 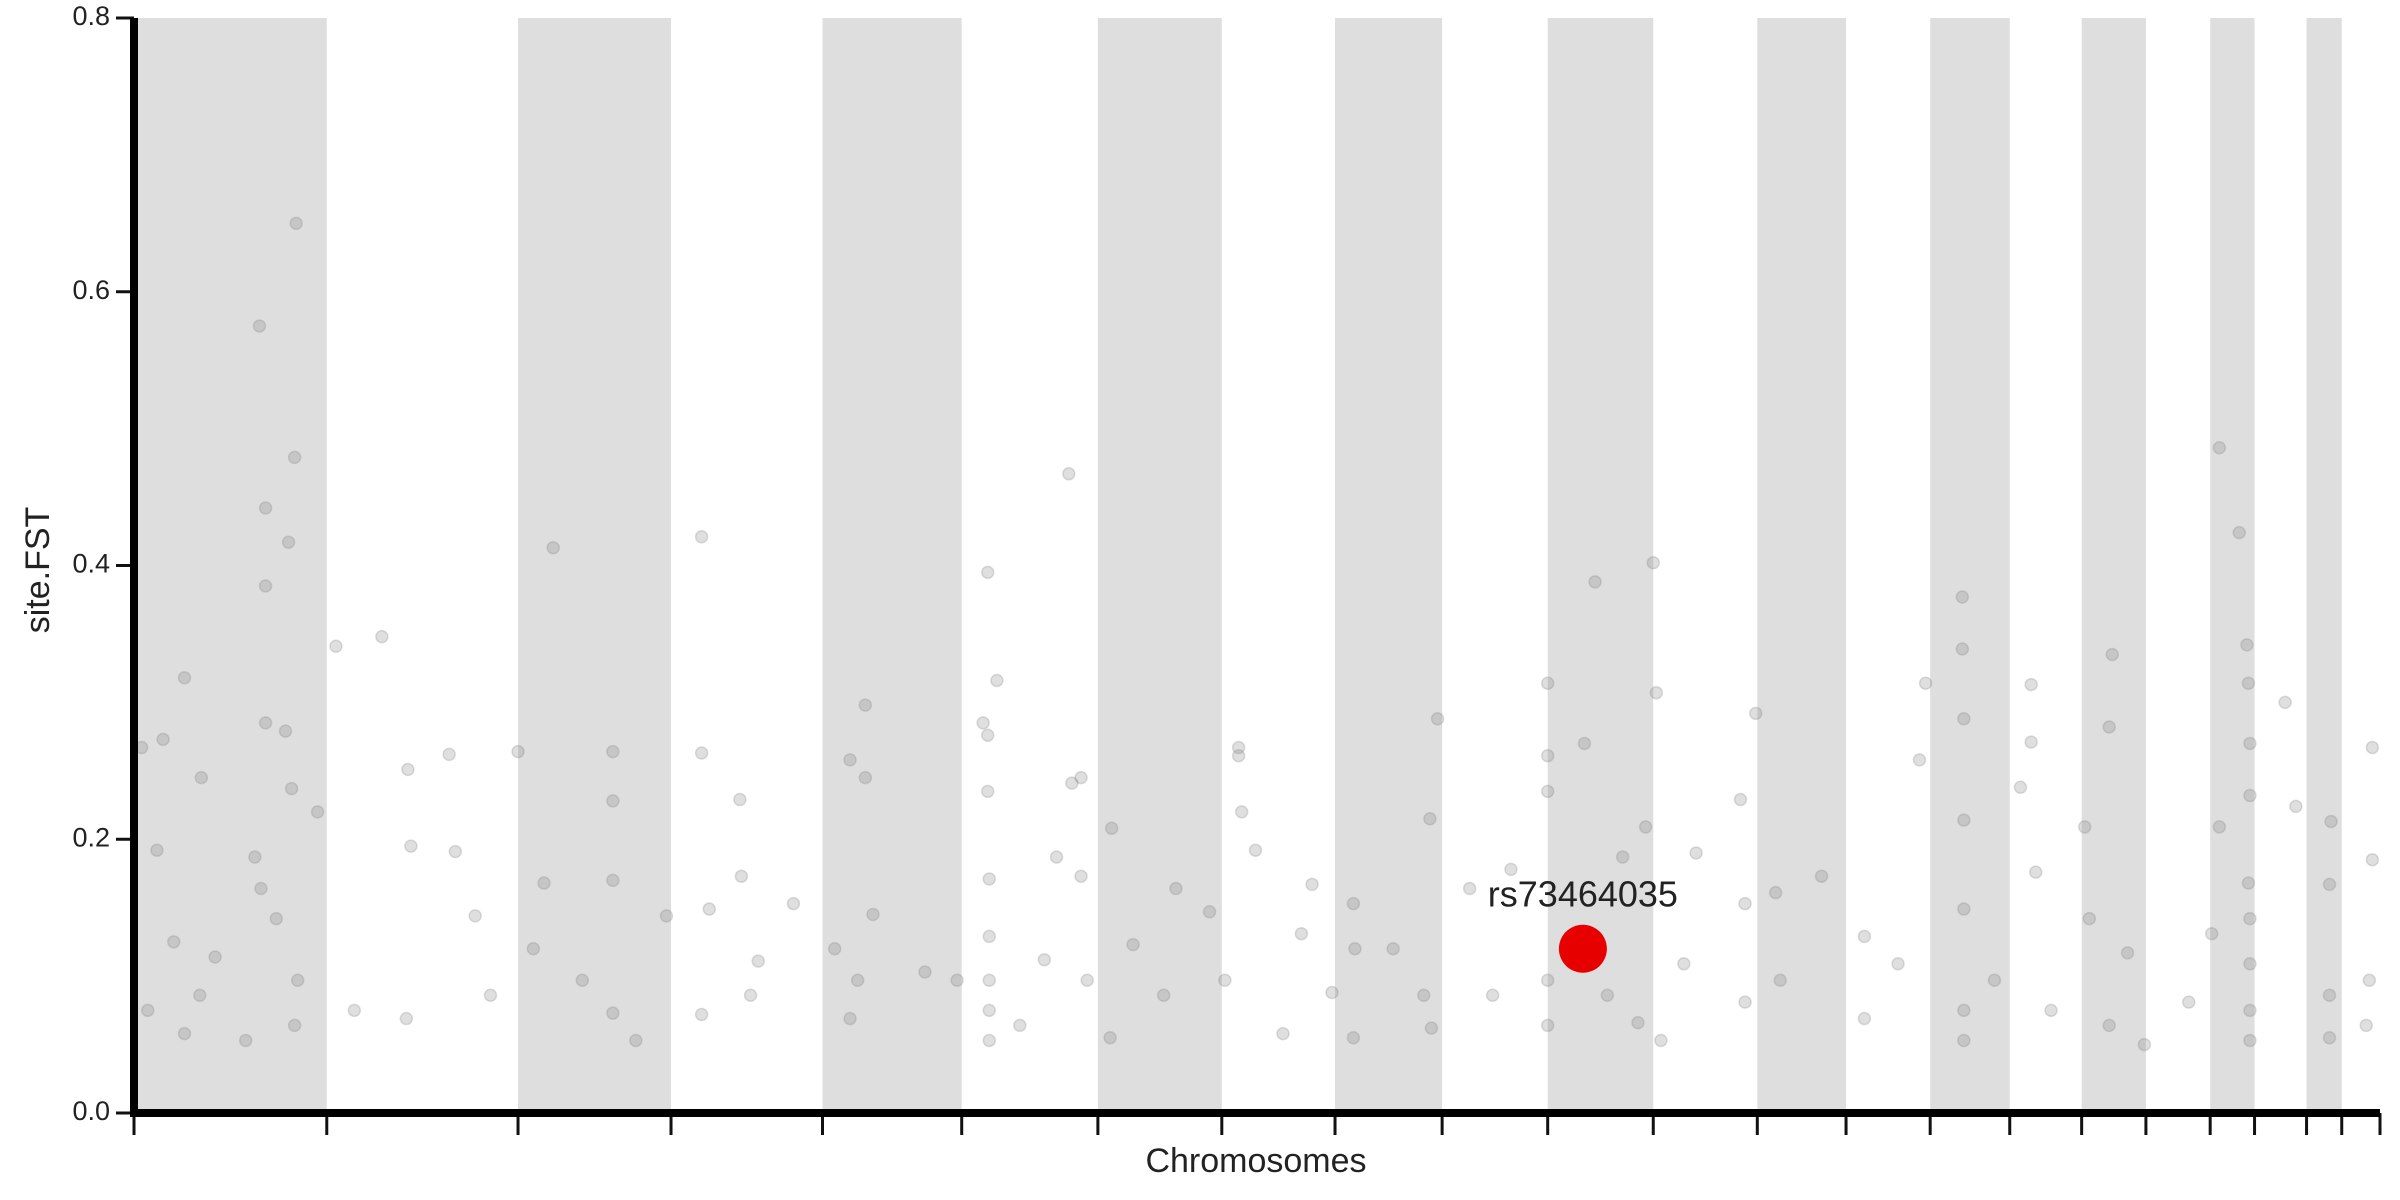 I want to click on y-tick-label: 0.0, so click(x=91, y=1111).